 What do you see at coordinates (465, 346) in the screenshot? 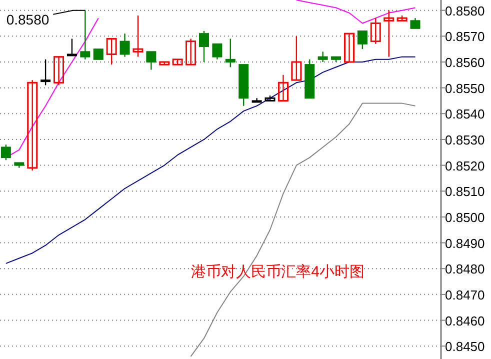
I see `y-tick-label: 0.8450` at bounding box center [465, 346].